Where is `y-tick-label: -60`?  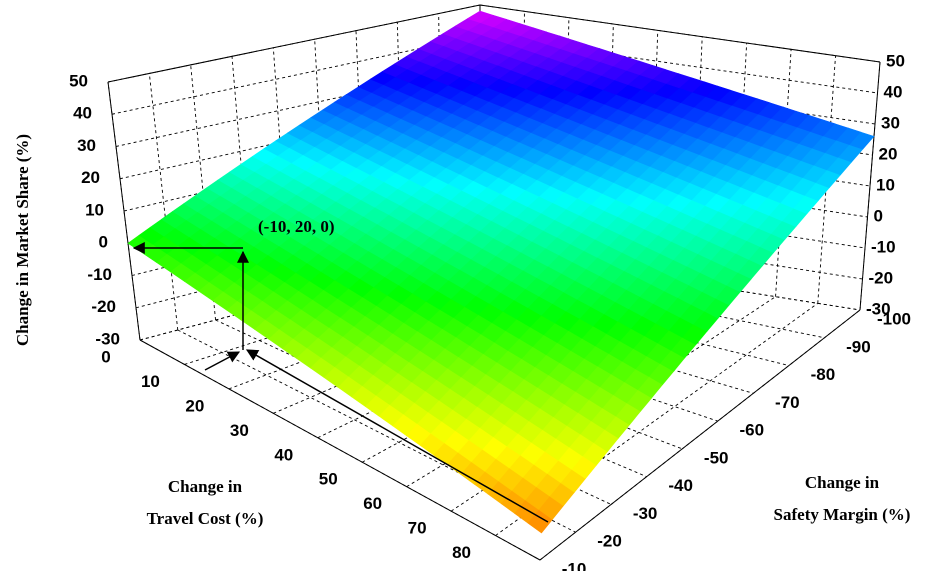 y-tick-label: -60 is located at coordinates (751, 430).